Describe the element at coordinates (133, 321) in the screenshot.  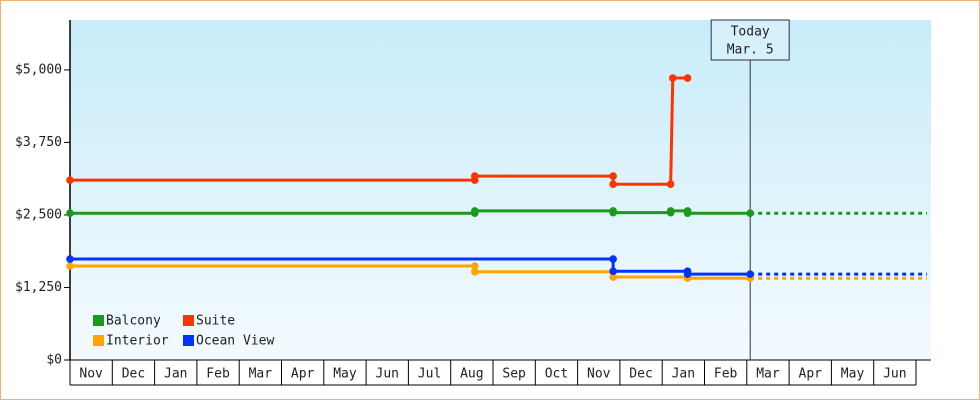
I see `legend-label: Balcony` at that location.